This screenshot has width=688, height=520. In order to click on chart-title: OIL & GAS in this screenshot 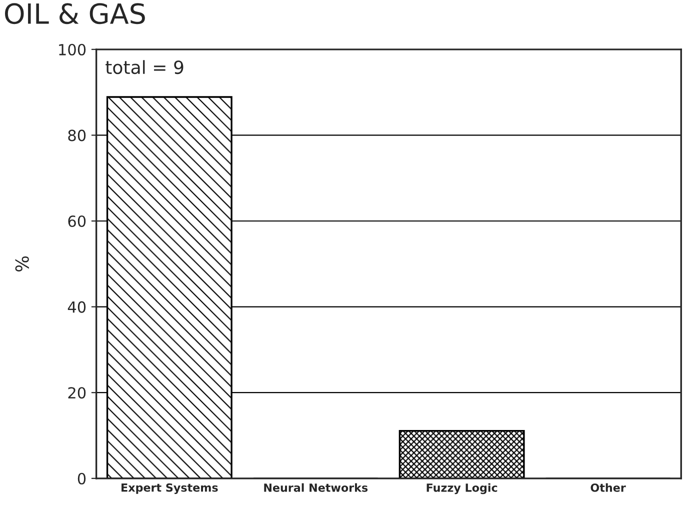, I will do `click(75, 13)`.